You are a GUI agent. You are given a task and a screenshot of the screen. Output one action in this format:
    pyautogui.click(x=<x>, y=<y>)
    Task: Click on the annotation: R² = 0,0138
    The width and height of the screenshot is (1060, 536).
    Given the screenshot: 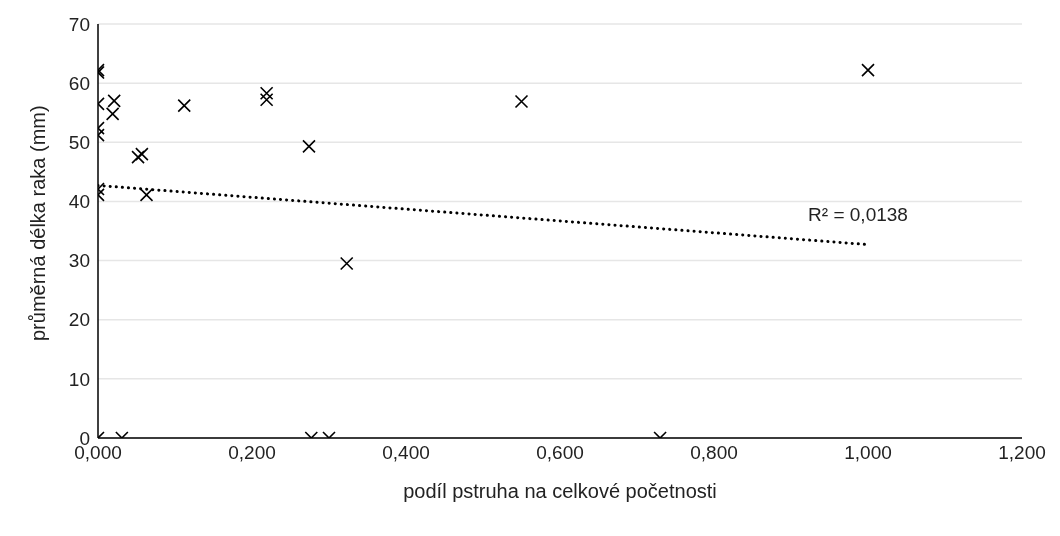 What is the action you would take?
    pyautogui.click(x=858, y=214)
    